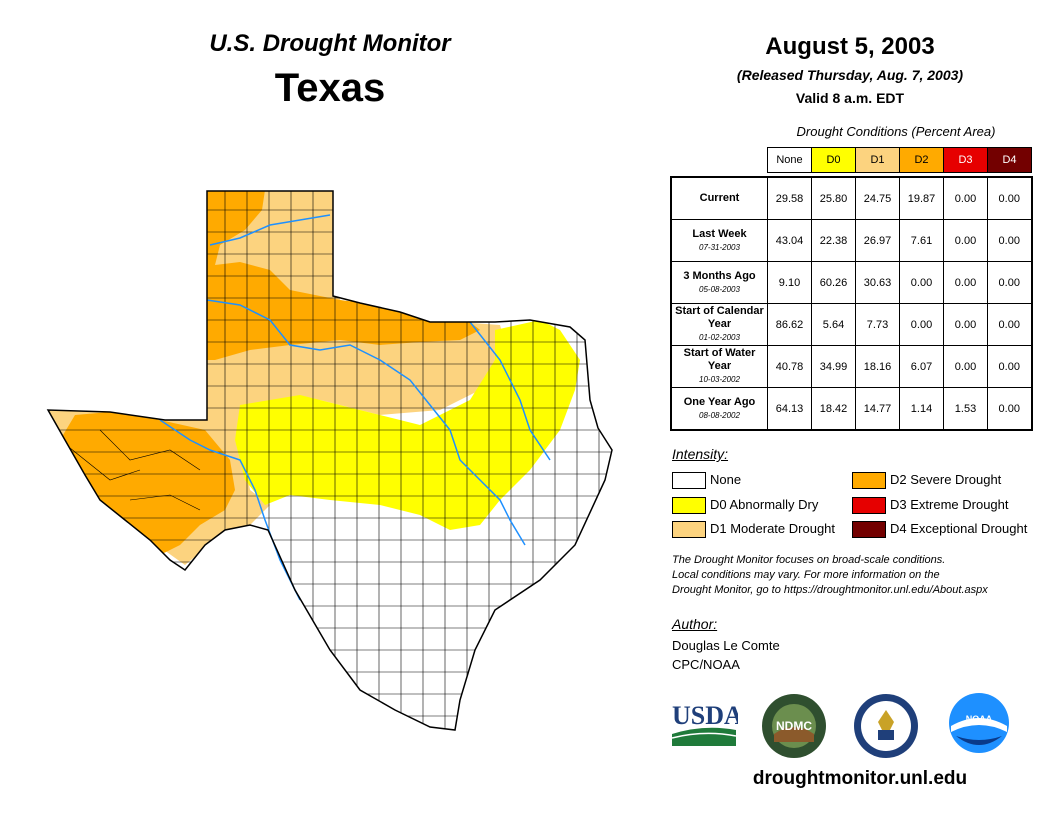  I want to click on footer-url: droughtmonitor.unl.edu, so click(860, 778).